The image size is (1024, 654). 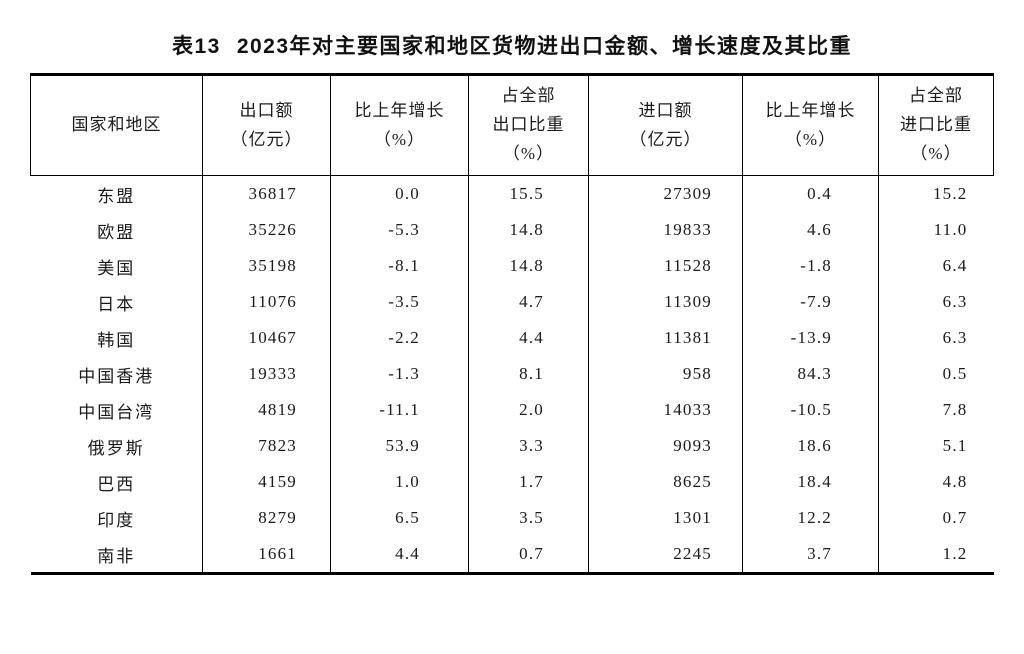 I want to click on cell-export-growth: 1.0, so click(x=399, y=482).